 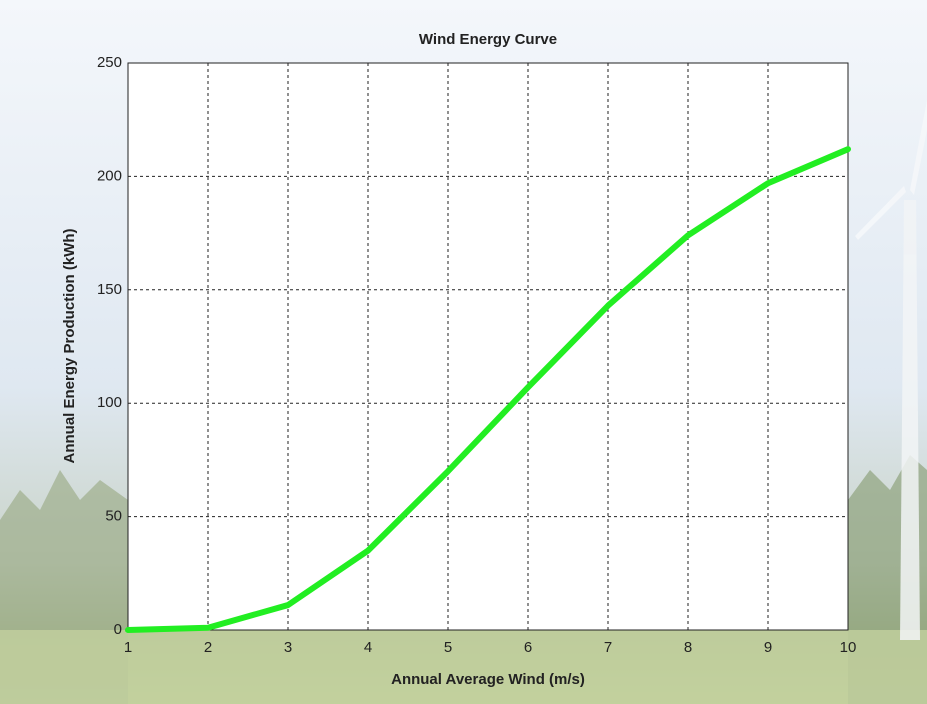 What do you see at coordinates (448, 647) in the screenshot?
I see `x-tick-label: 5` at bounding box center [448, 647].